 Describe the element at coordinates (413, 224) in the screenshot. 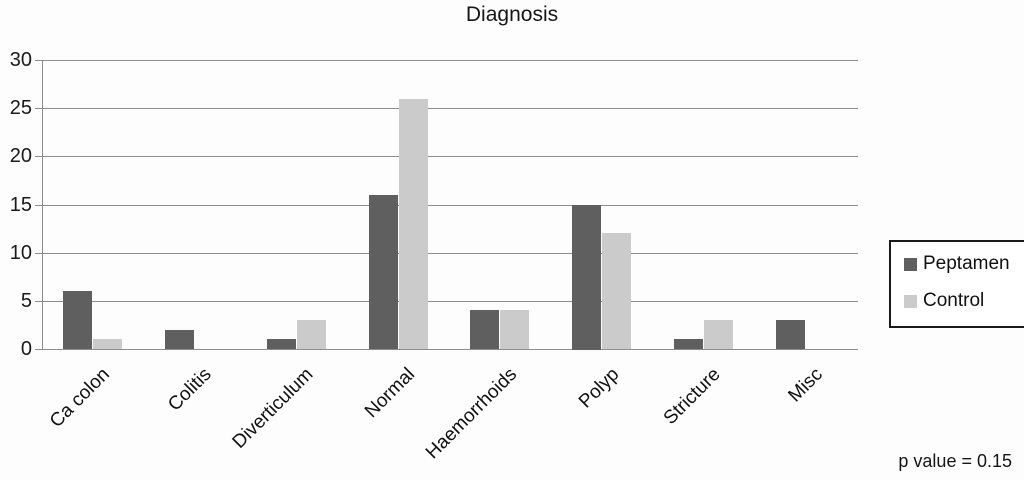

I see `bar-control-normal` at that location.